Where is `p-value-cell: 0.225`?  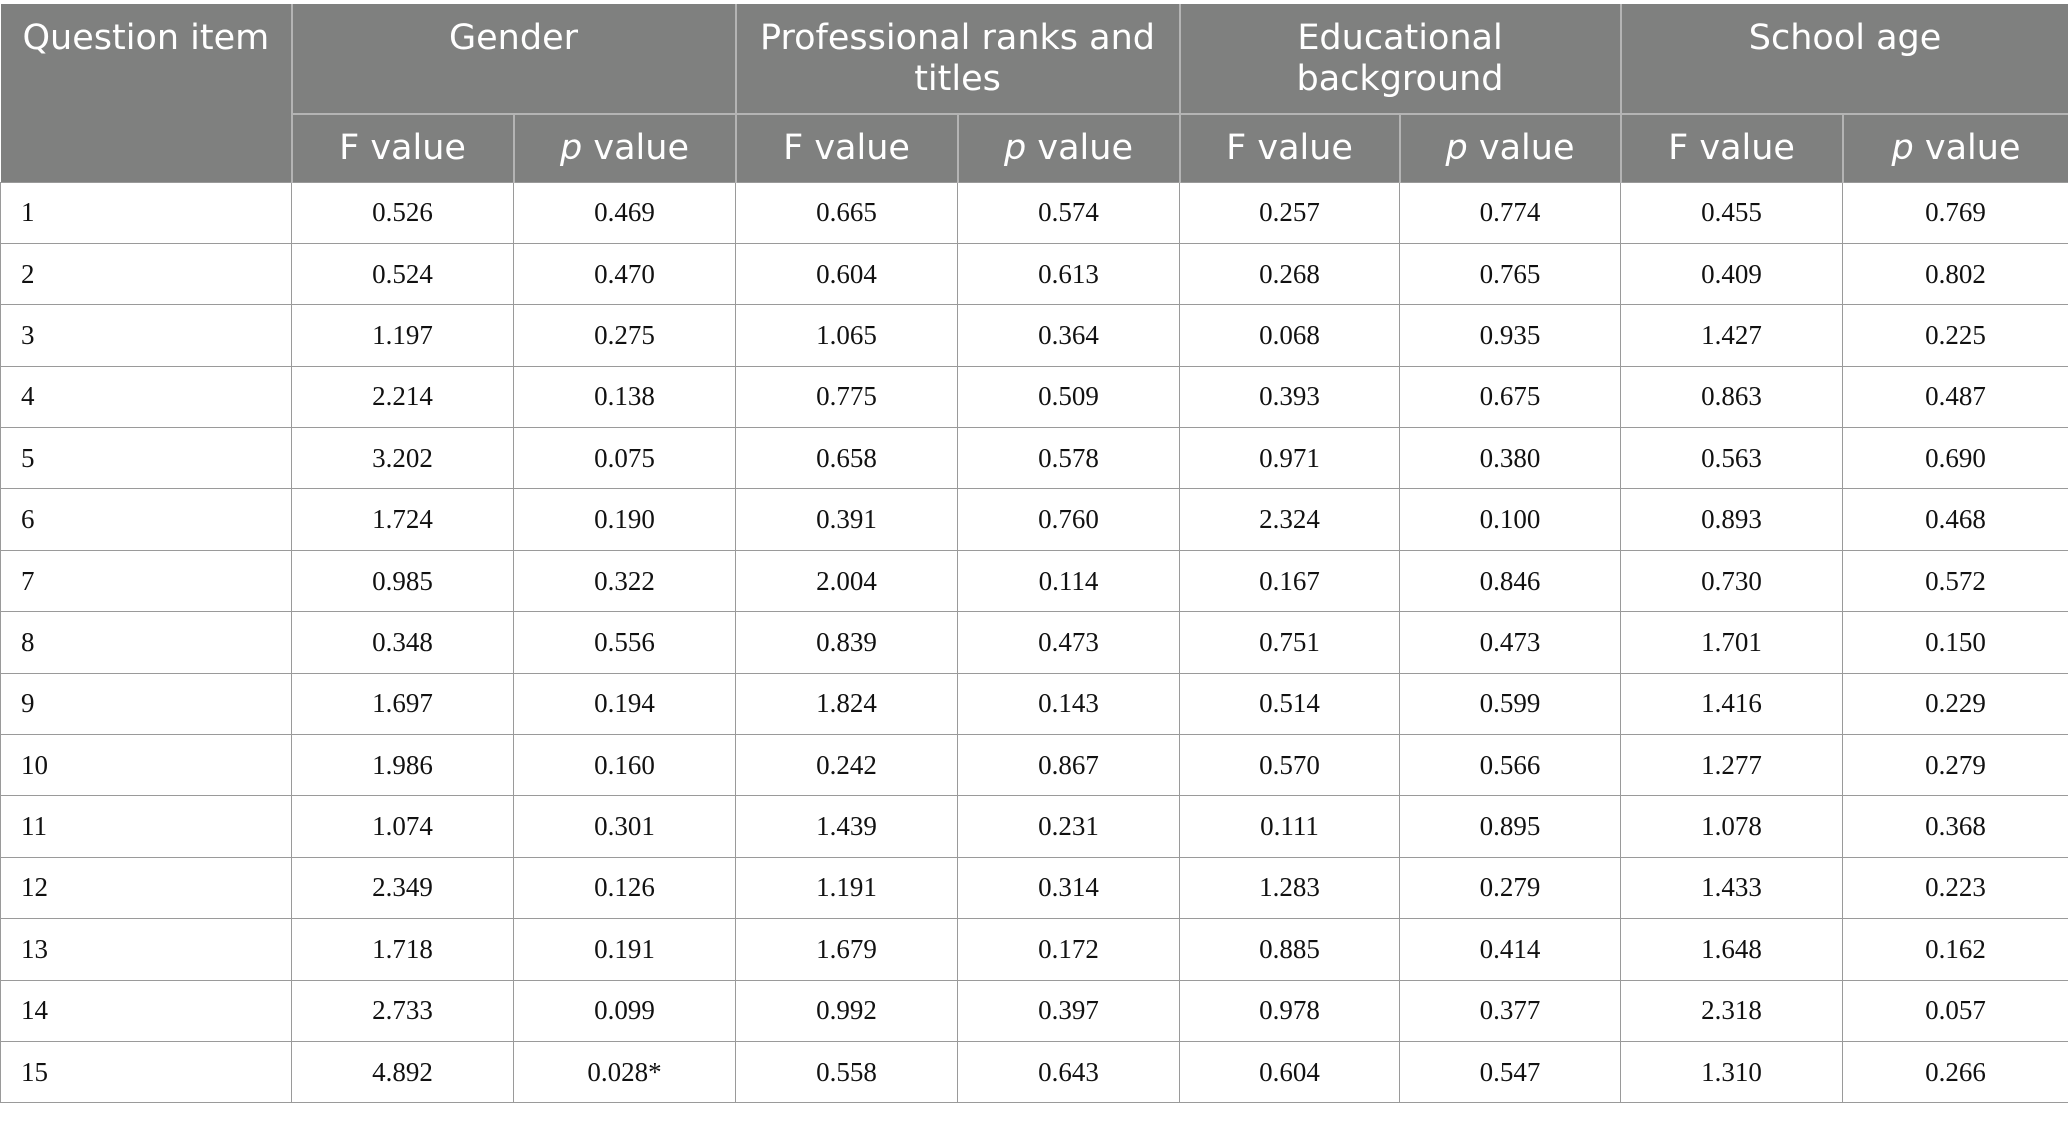 p-value-cell: 0.225 is located at coordinates (1955, 335).